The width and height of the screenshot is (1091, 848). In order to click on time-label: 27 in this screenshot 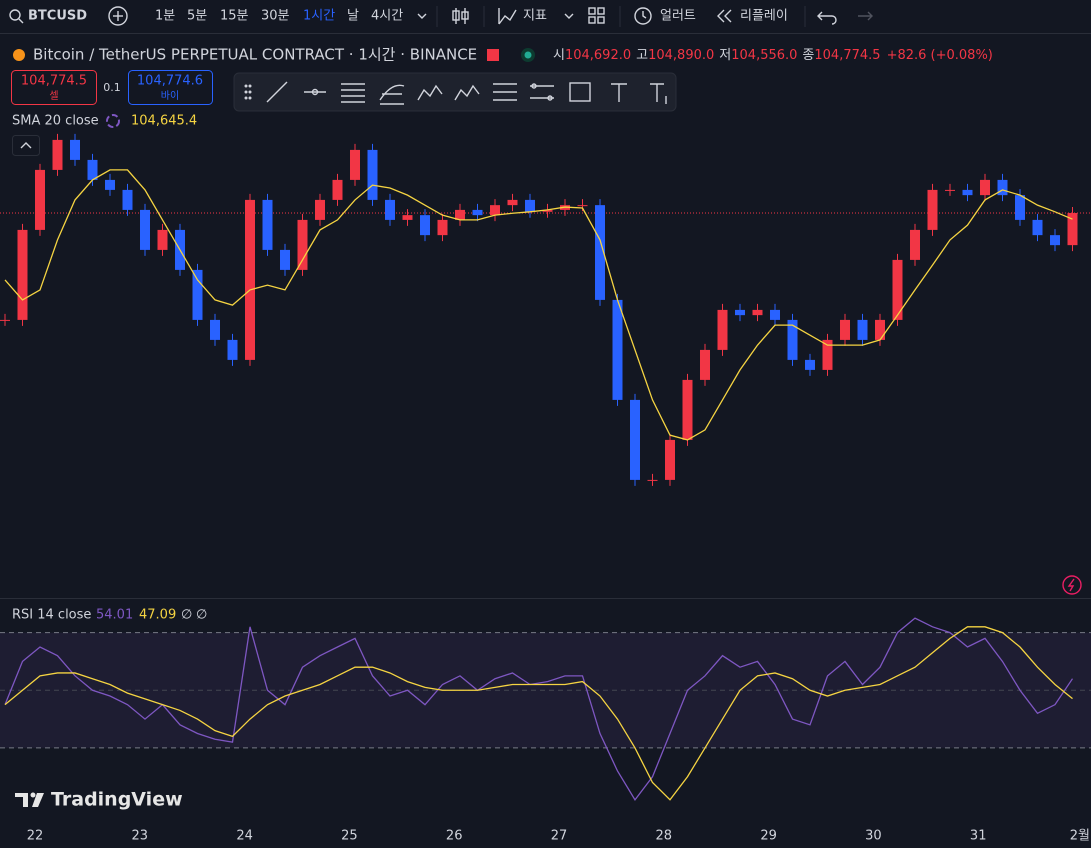, I will do `click(559, 836)`.